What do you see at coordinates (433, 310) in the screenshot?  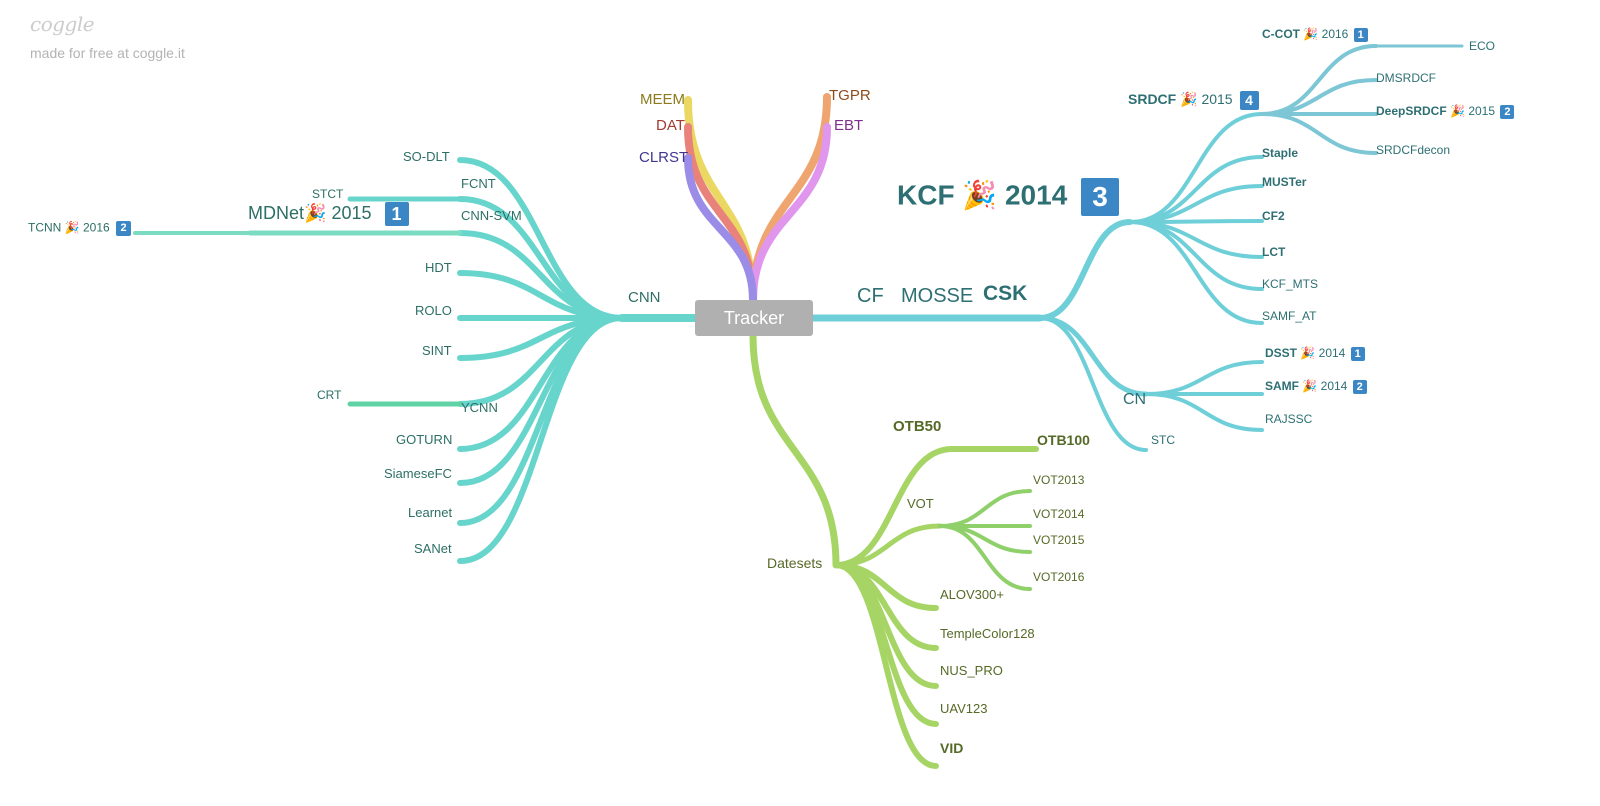 I see `node-rolo: ROLO` at bounding box center [433, 310].